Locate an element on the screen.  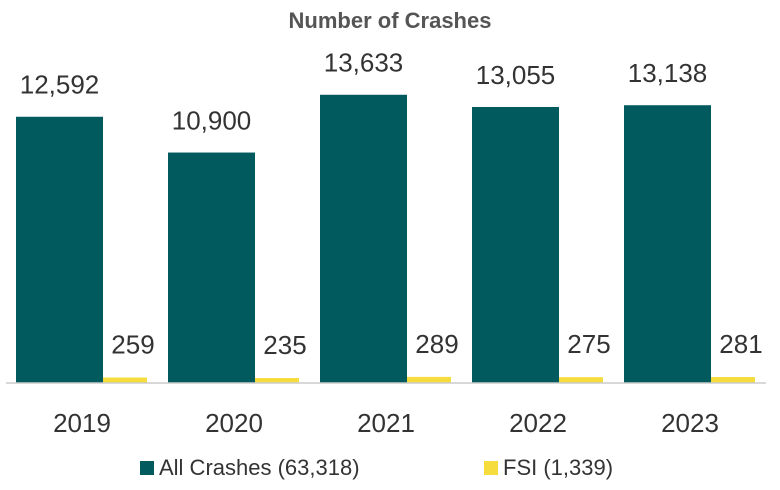
data-label: 13,055 is located at coordinates (516, 75).